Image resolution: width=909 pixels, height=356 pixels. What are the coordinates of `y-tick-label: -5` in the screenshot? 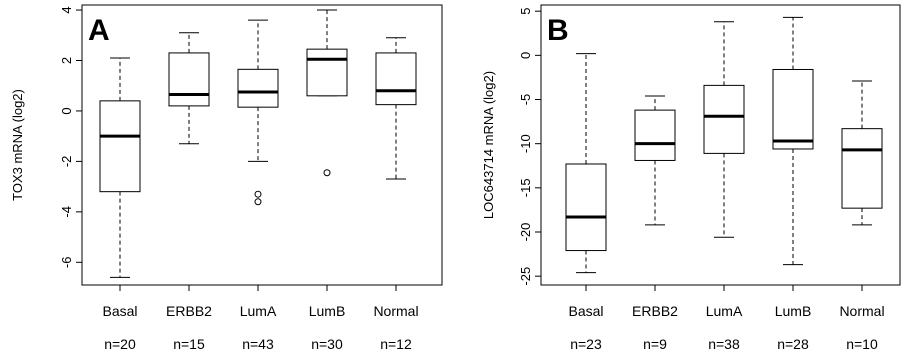 It's located at (525, 100).